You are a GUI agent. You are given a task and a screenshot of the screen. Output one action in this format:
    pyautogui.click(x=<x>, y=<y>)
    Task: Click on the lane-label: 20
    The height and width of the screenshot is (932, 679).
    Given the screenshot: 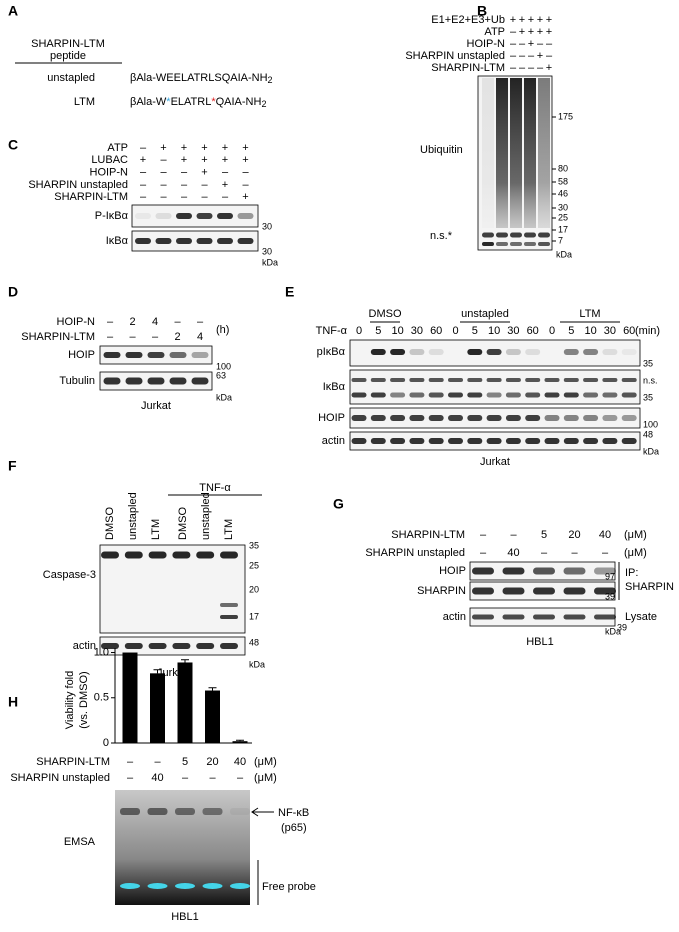 What is the action you would take?
    pyautogui.click(x=212, y=762)
    